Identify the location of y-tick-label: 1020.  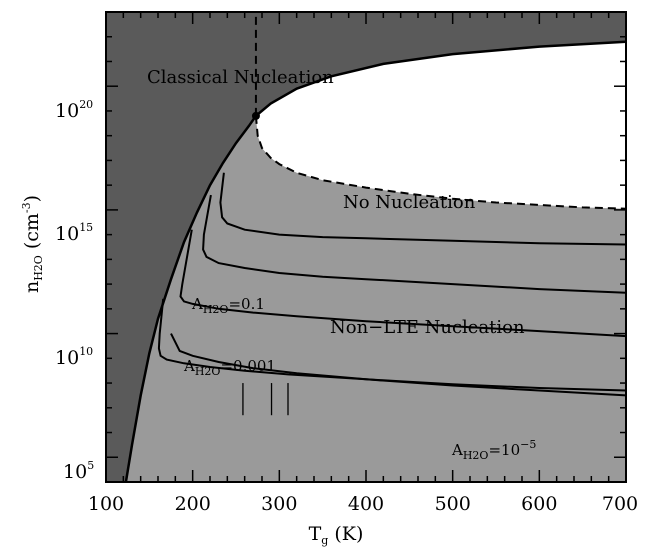
(74, 110).